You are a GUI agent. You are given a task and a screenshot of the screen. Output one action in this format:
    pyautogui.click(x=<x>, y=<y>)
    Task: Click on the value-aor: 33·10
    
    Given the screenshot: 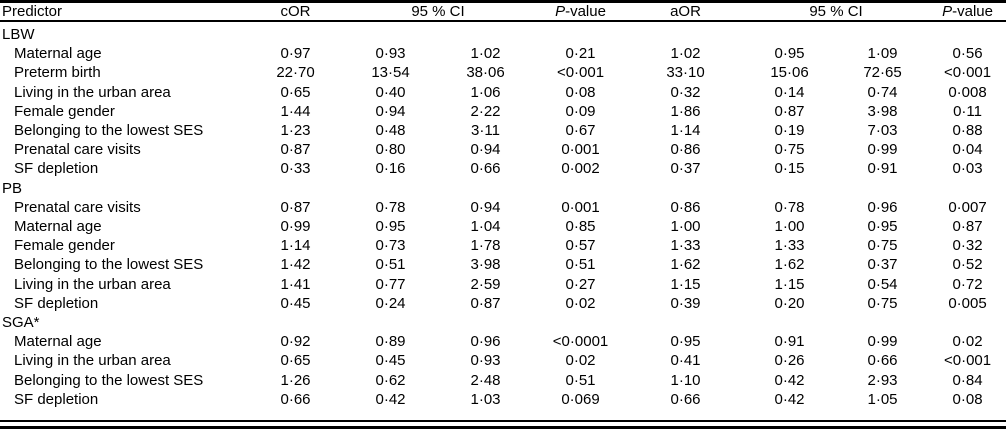 What is the action you would take?
    pyautogui.click(x=685, y=73)
    